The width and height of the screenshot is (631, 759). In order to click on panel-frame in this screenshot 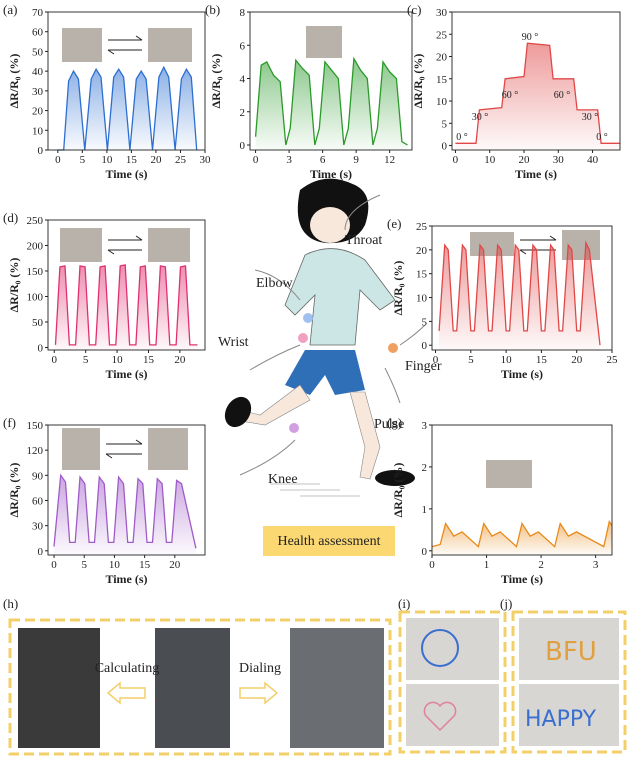, I will do `click(569, 682)`.